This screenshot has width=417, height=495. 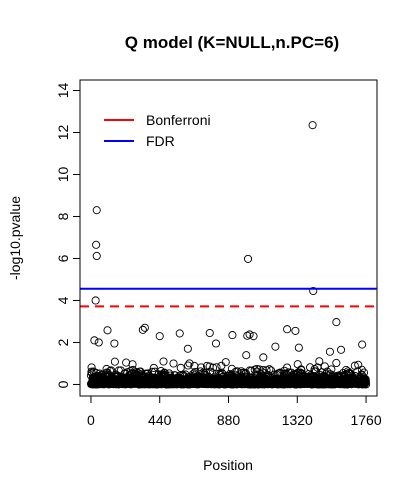 I want to click on x-axis-label: Position, so click(x=228, y=465).